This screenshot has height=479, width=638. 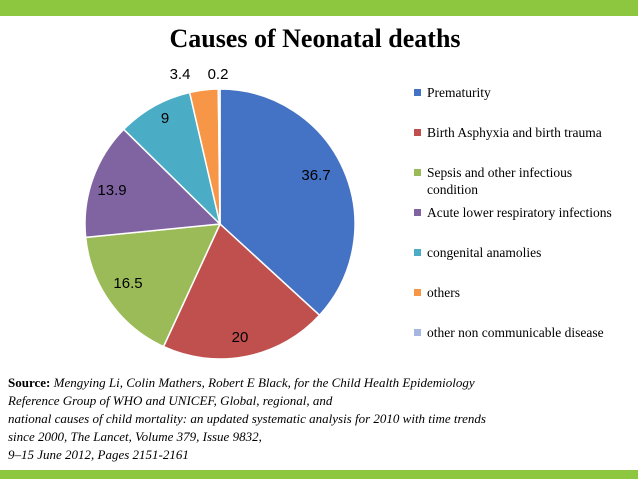 I want to click on data-label-sepsis-and-other-infectious-condition: 16.5, so click(x=127, y=283).